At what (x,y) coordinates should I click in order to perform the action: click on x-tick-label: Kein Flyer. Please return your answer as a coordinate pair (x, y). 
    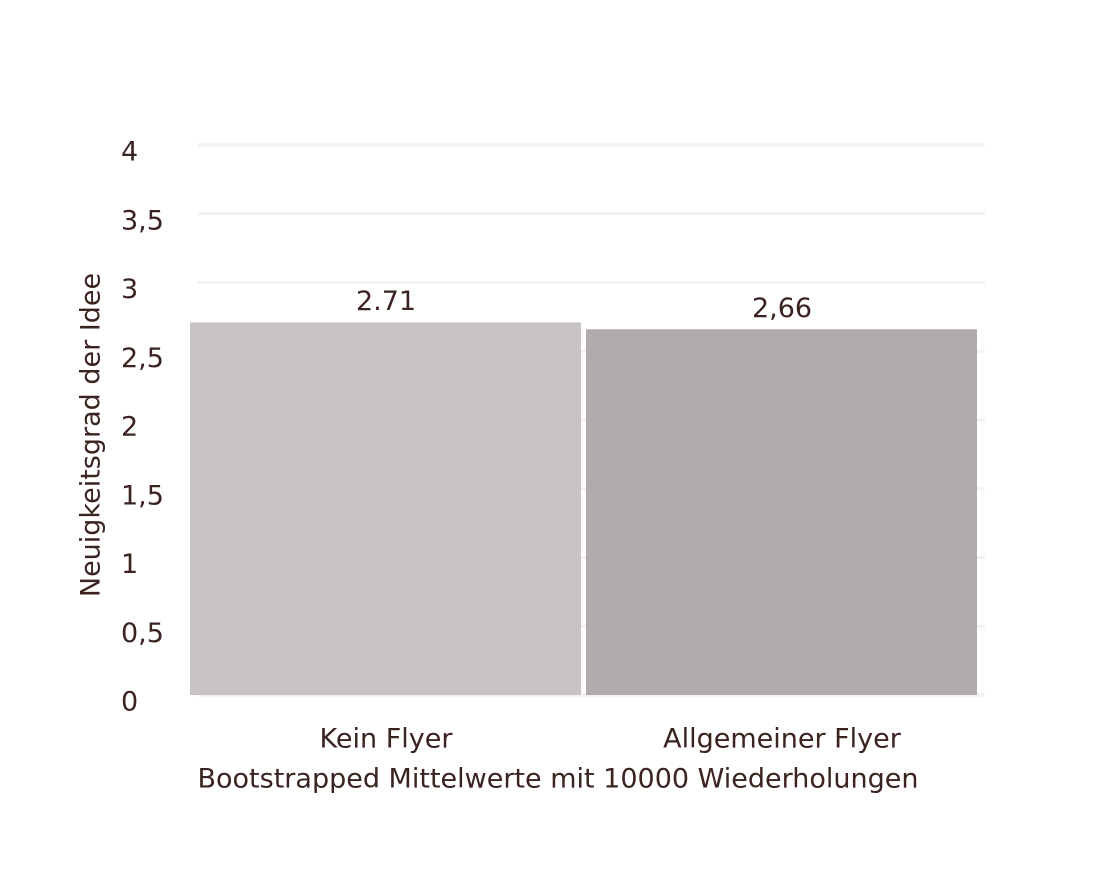
    Looking at the image, I should click on (387, 739).